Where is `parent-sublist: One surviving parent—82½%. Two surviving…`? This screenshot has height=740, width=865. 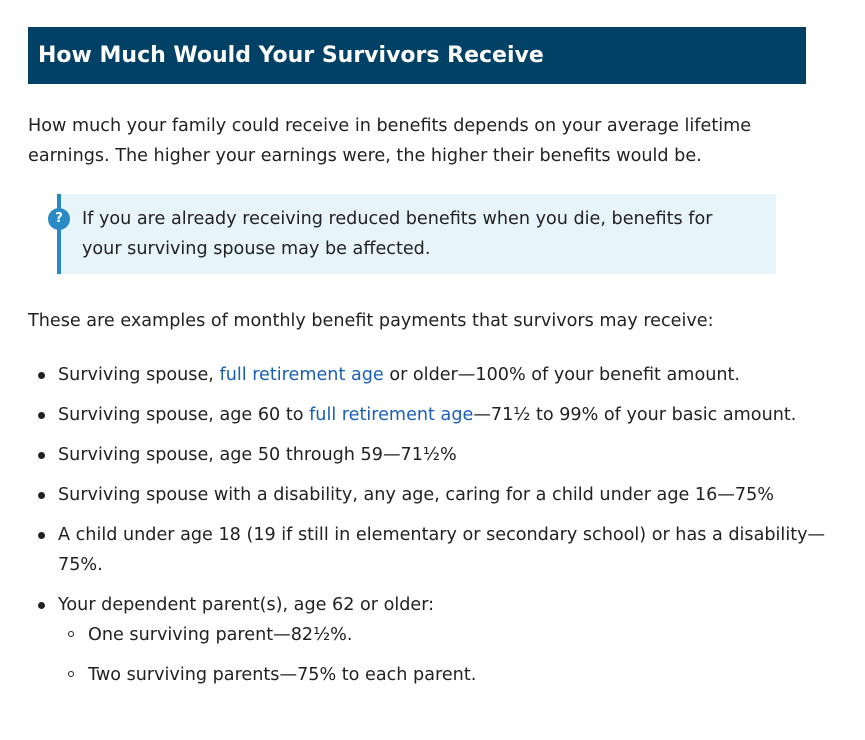
parent-sublist: One surviving parent—82½%. Two surviving… is located at coordinates (448, 655).